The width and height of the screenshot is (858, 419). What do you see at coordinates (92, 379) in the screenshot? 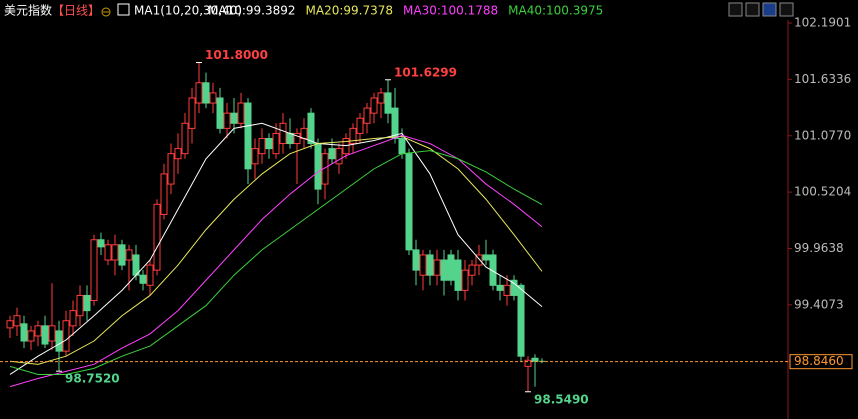
I see `annotation-label: 98.7520` at bounding box center [92, 379].